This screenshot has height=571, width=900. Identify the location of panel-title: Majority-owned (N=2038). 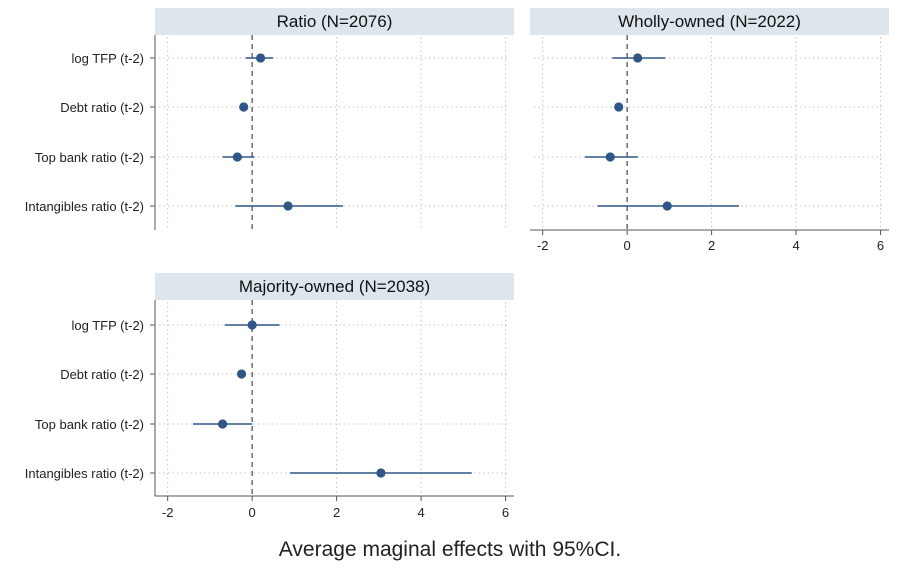
(334, 286).